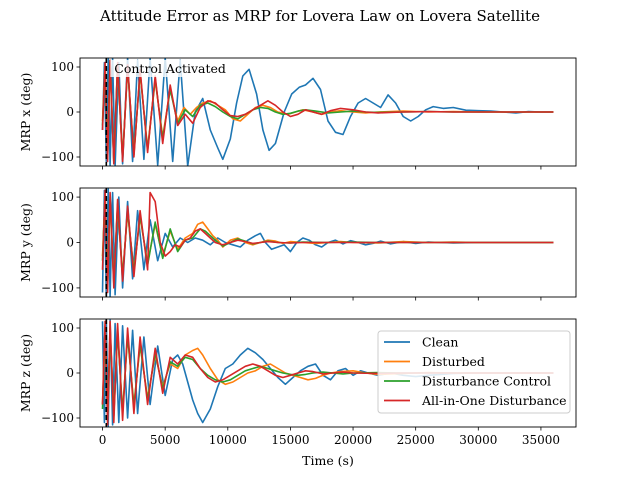  Describe the element at coordinates (541, 440) in the screenshot. I see `x-tick-label: 35000` at that location.